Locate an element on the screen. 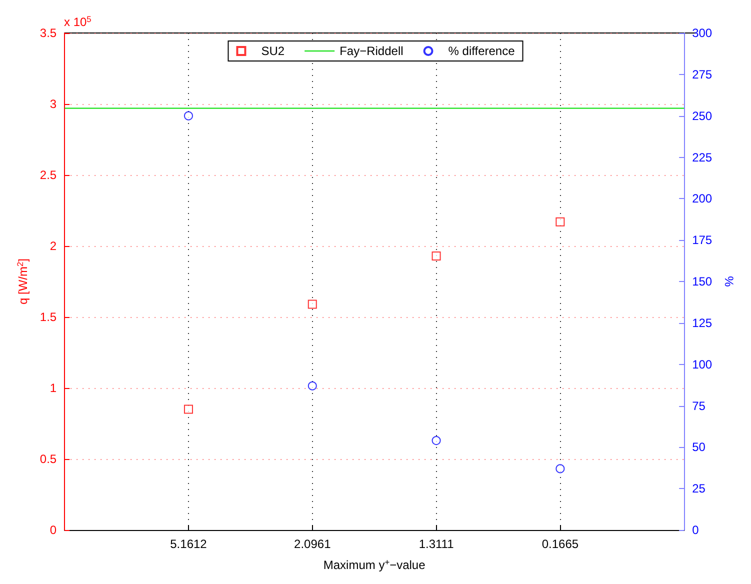 The width and height of the screenshot is (751, 584). y2-tick-label: 100 is located at coordinates (702, 364).